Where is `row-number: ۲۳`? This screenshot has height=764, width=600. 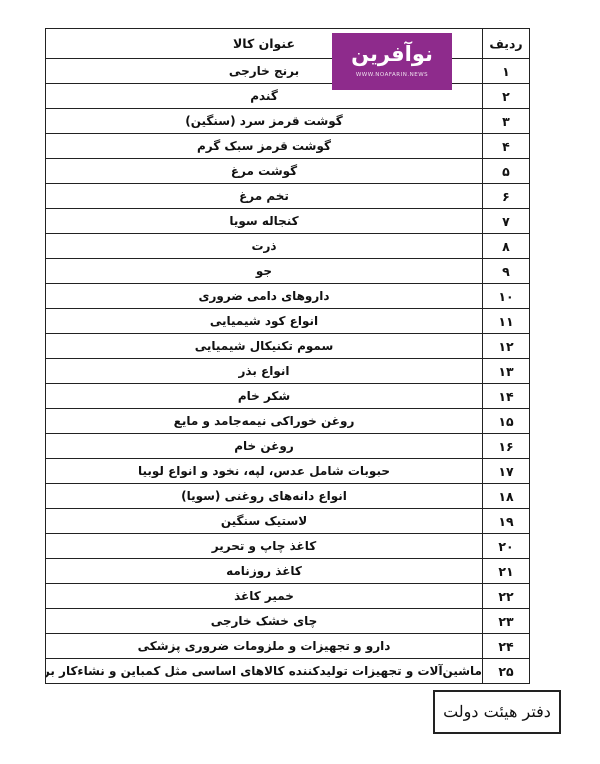
row-number: ۲۳ is located at coordinates (506, 621).